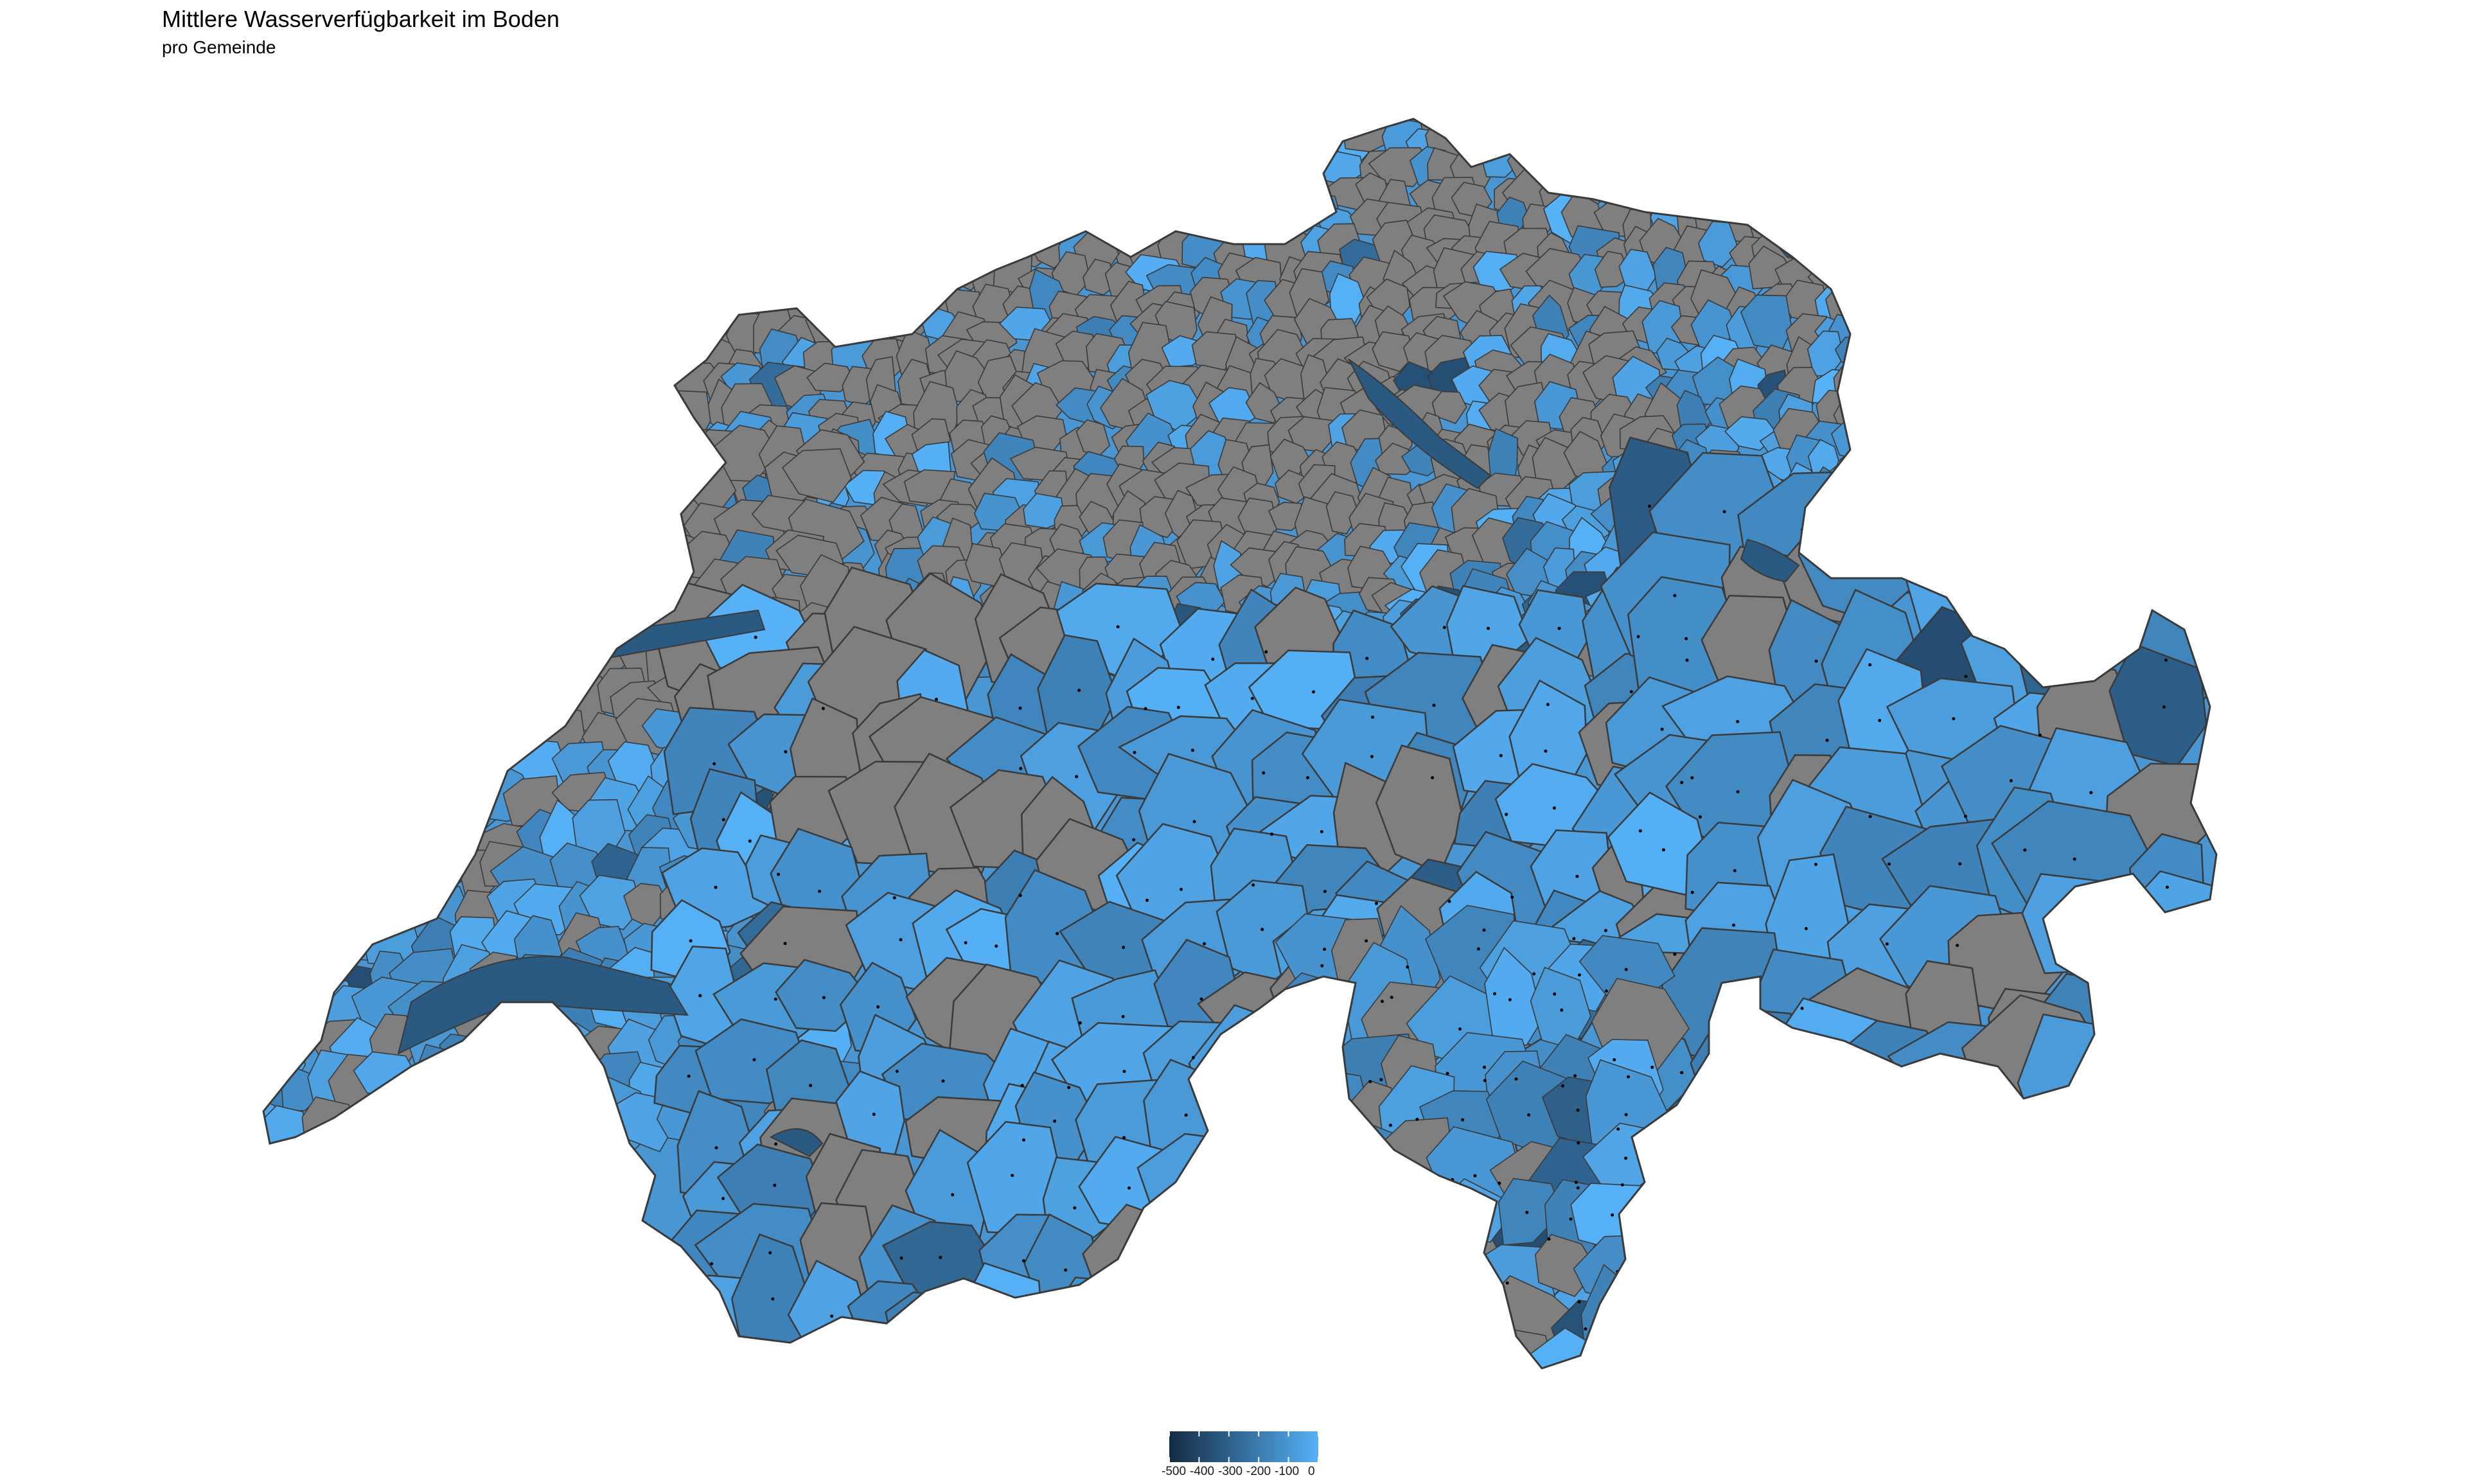 The height and width of the screenshot is (1484, 2467). Describe the element at coordinates (1287, 1471) in the screenshot. I see `legend-tick-label: -100` at that location.